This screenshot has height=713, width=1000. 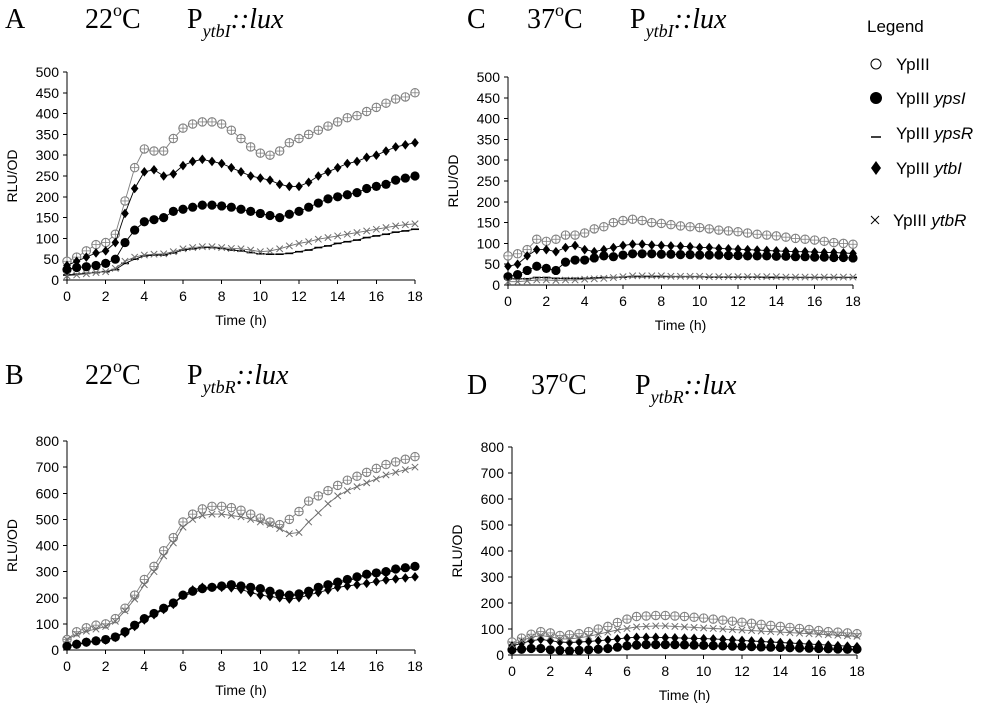 What do you see at coordinates (241, 223) in the screenshot?
I see `series-filled-circle` at bounding box center [241, 223].